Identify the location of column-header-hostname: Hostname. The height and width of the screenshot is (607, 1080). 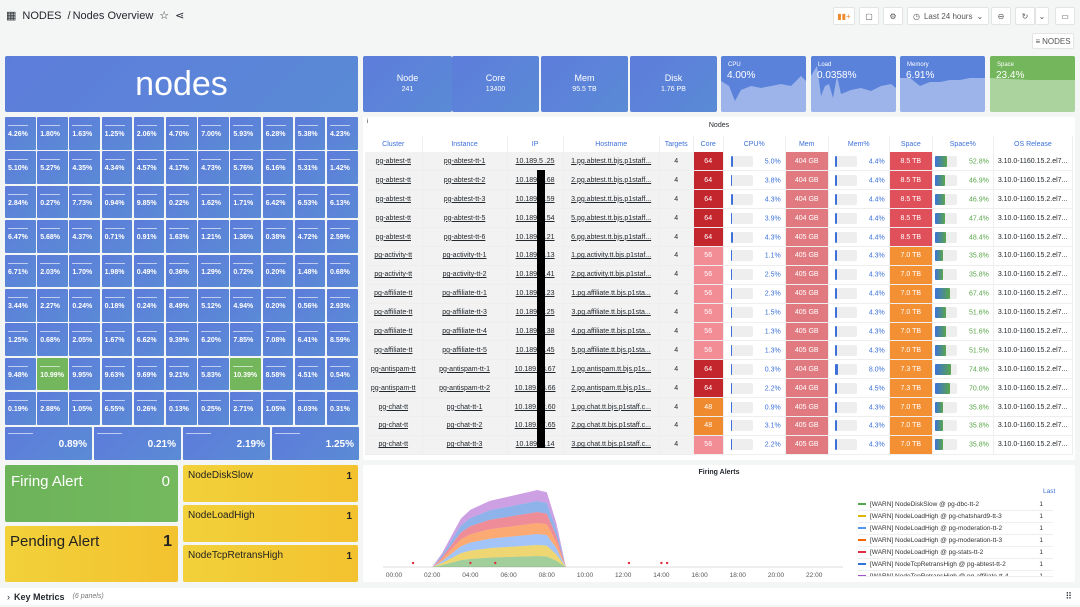
(611, 144).